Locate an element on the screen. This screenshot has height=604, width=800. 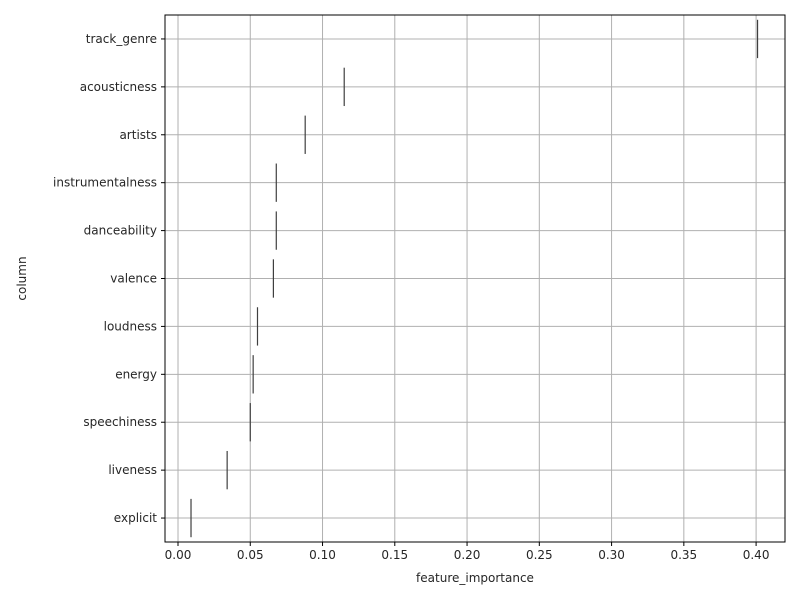
y-tick-label: acousticness is located at coordinates (118, 87).